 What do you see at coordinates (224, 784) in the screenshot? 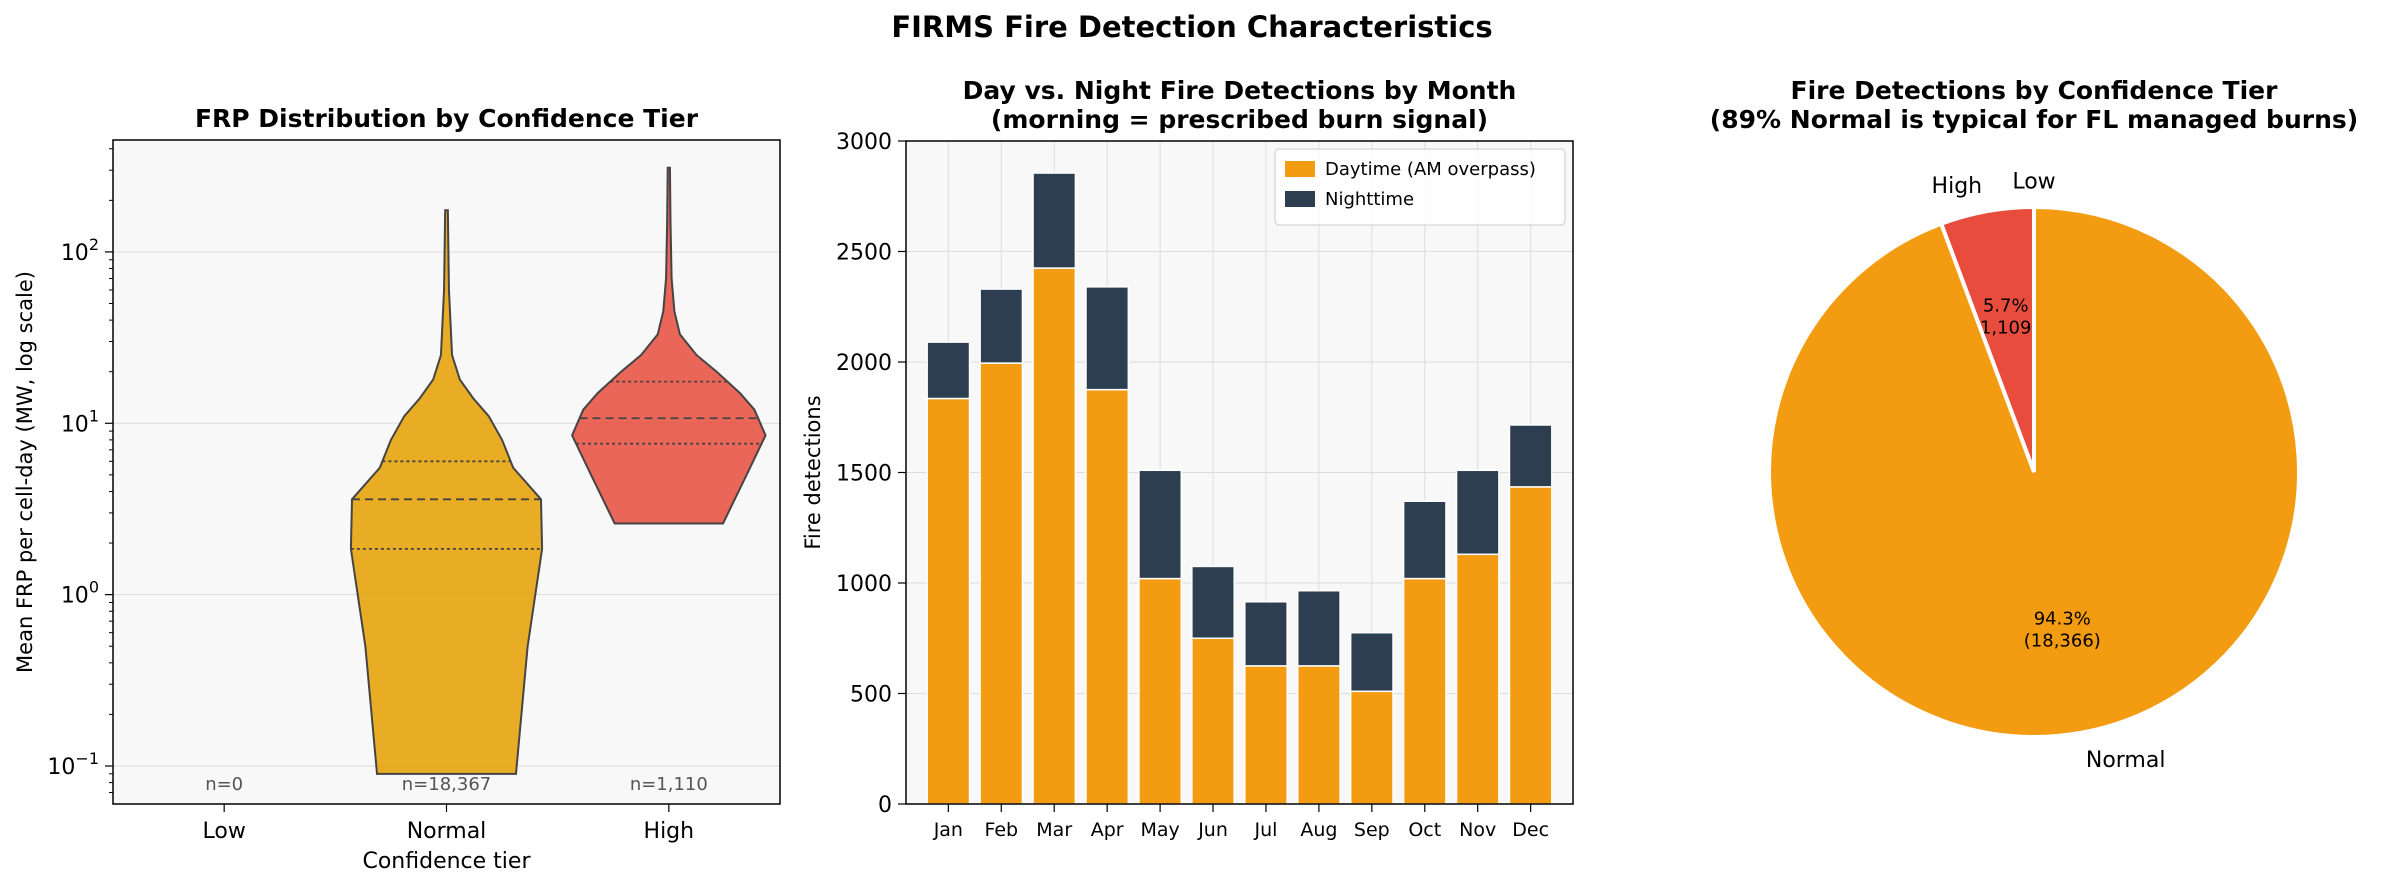
I see `count-label: n=0` at bounding box center [224, 784].